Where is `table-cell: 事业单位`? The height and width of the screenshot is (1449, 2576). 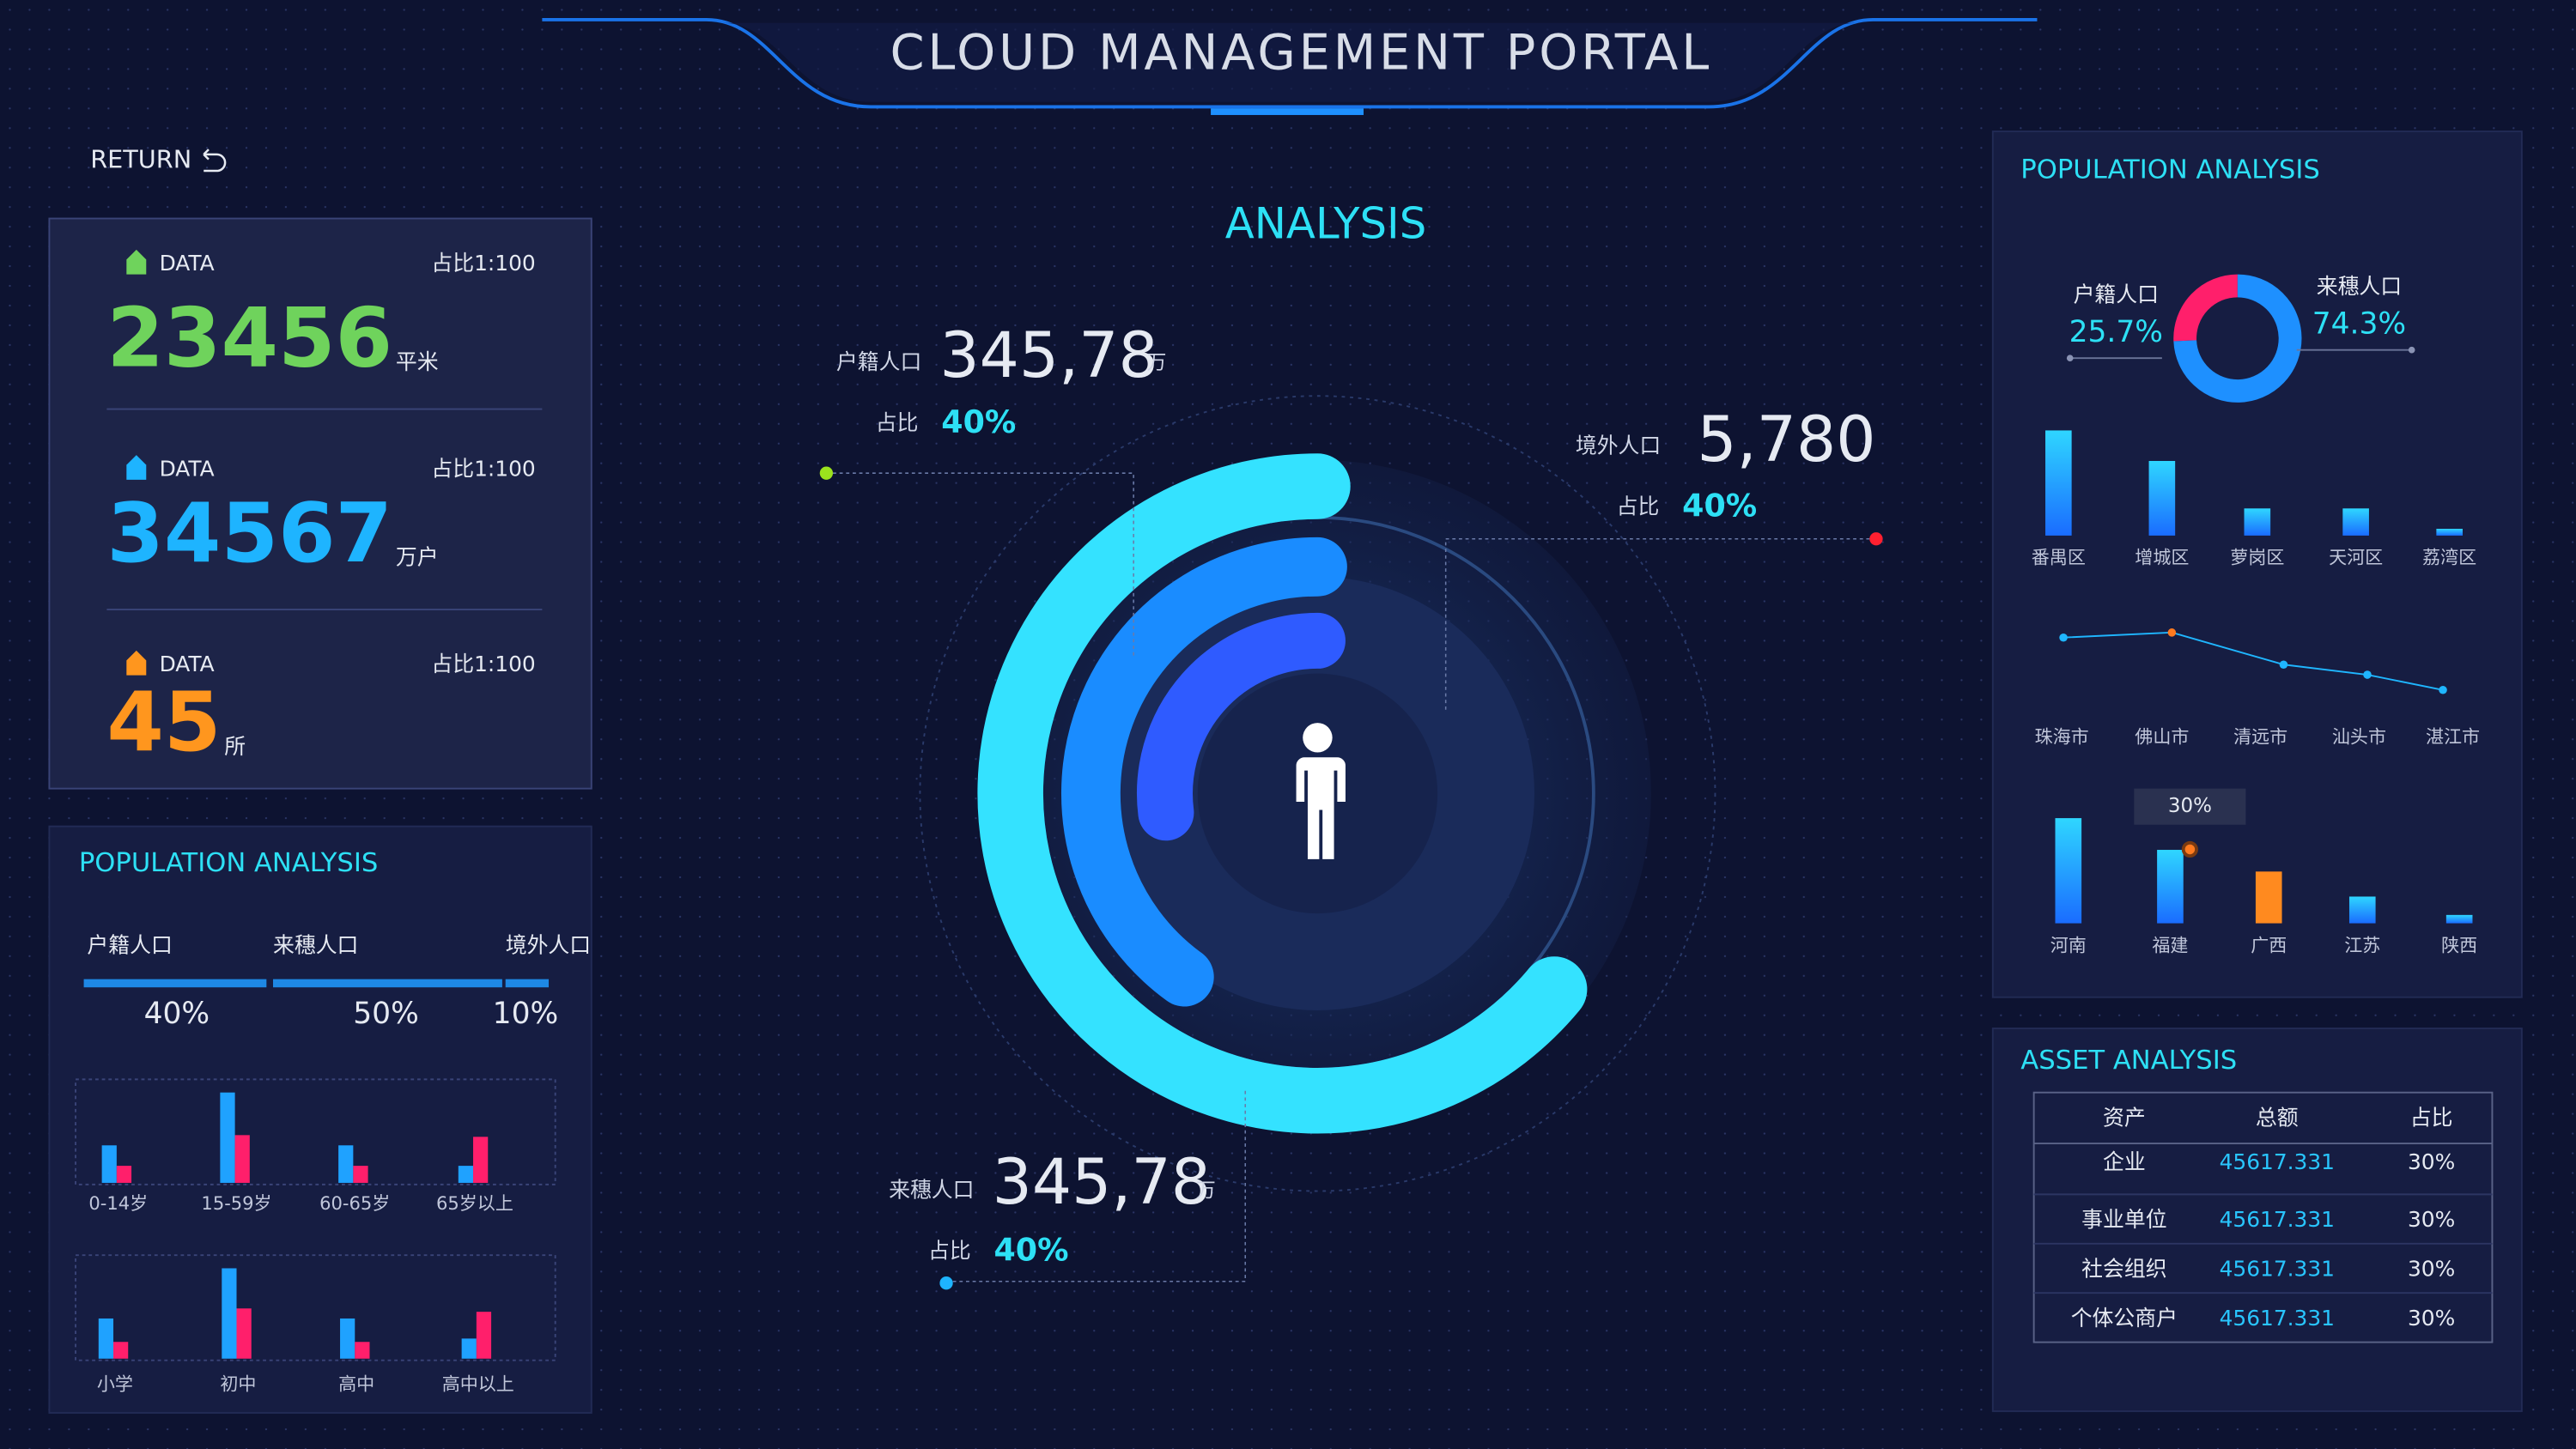 table-cell: 事业单位 is located at coordinates (2123, 1219).